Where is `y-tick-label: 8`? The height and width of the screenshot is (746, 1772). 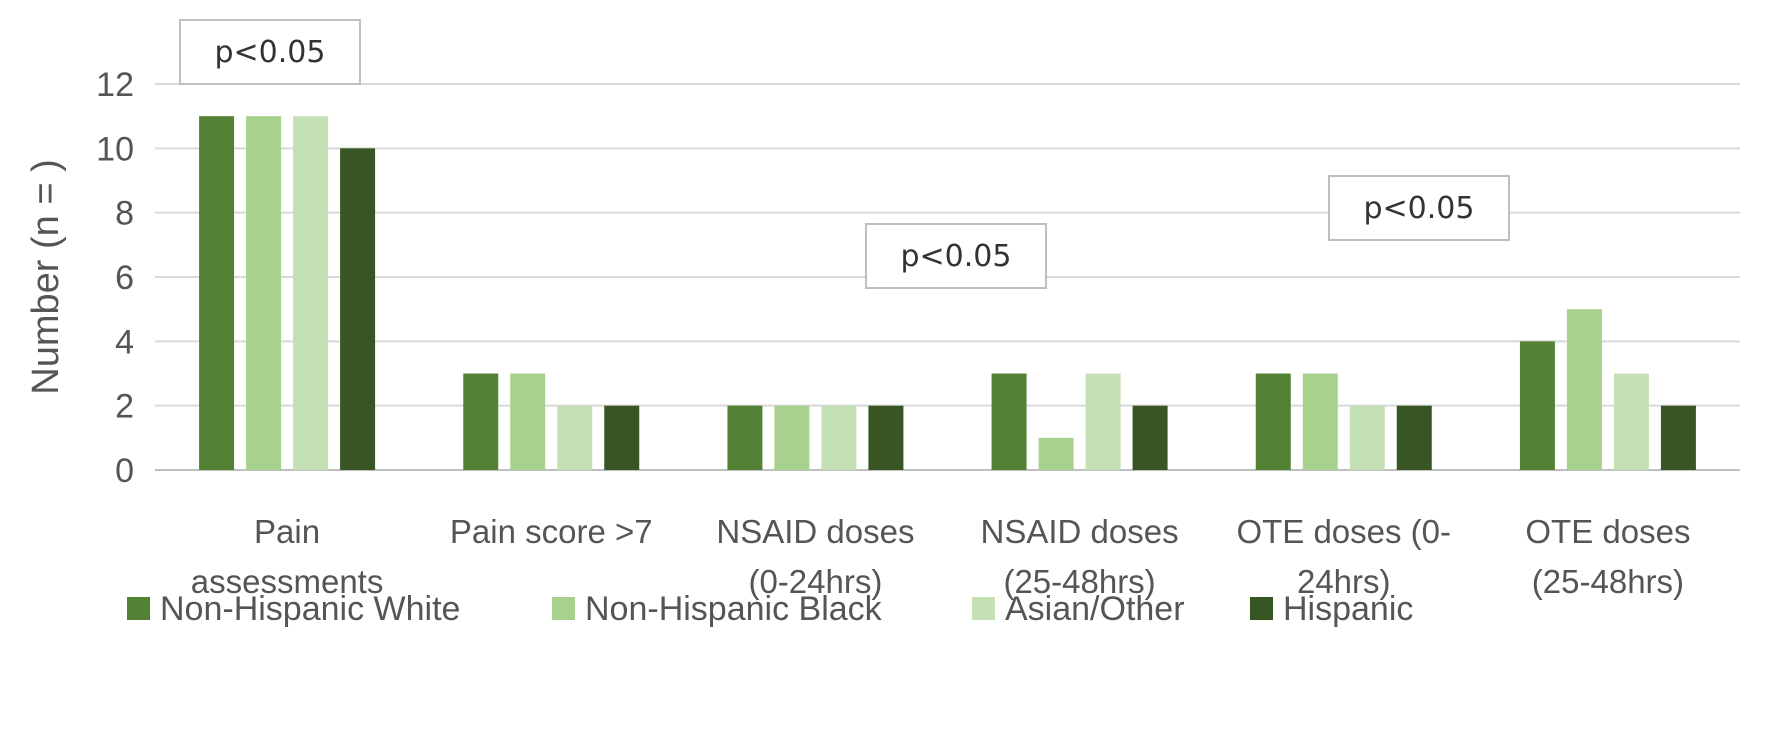 y-tick-label: 8 is located at coordinates (124, 214).